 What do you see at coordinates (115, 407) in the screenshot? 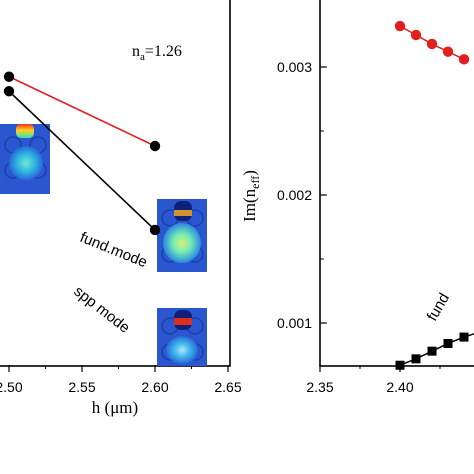
I see `left-x-axis-title: h (μm)` at bounding box center [115, 407].